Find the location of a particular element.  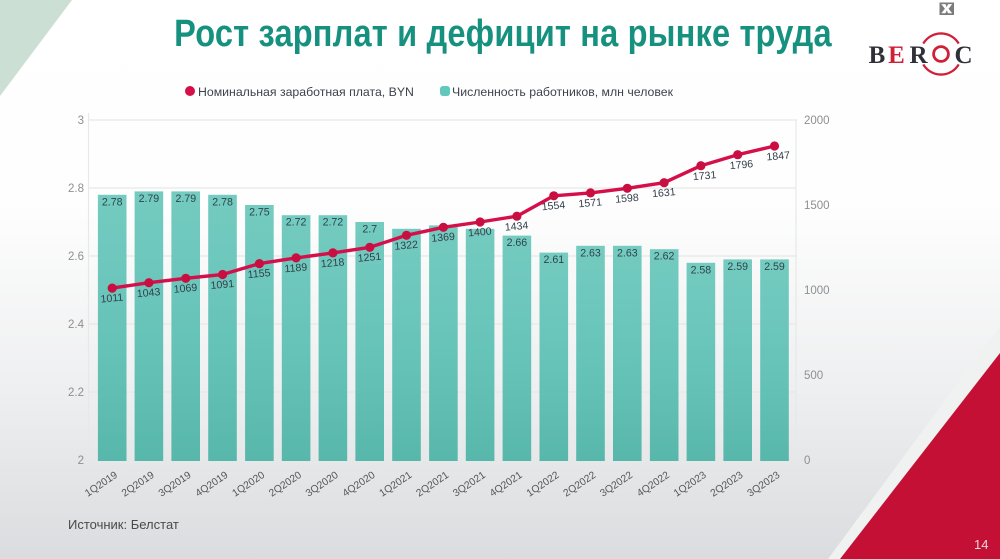

svg-text: 1000 is located at coordinates (817, 291).